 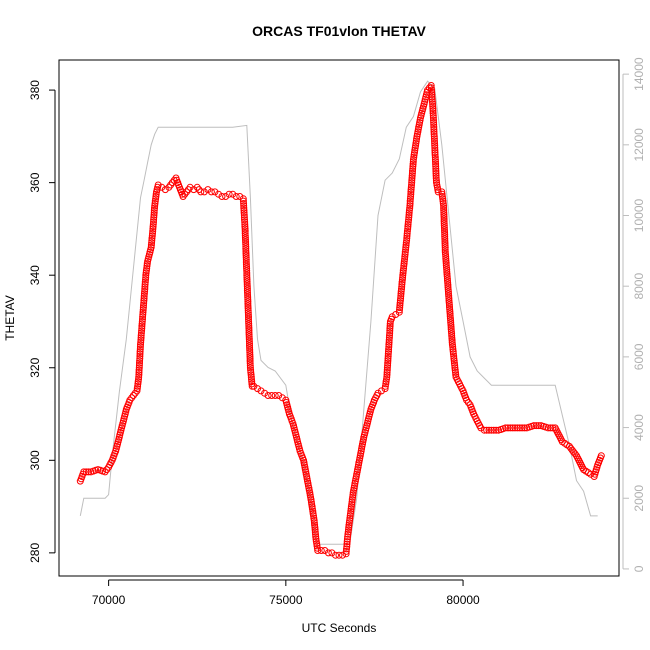 I want to click on y-tick-label: 280, so click(x=35, y=553).